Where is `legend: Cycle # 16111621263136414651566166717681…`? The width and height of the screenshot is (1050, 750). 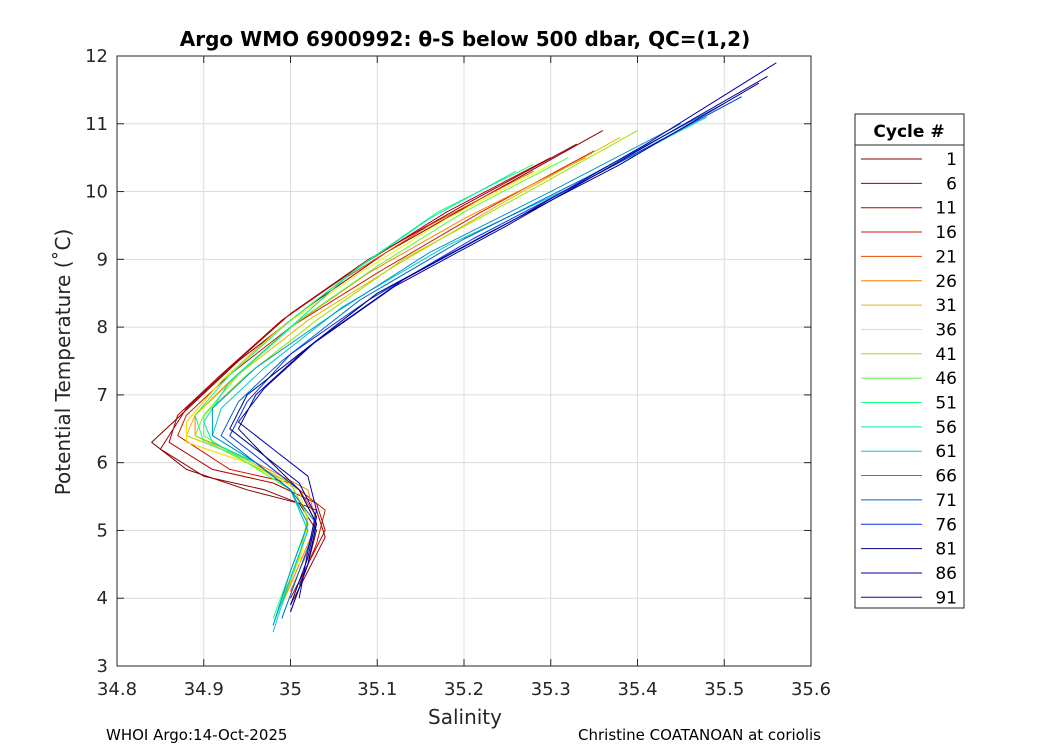
legend: Cycle # 16111621263136414651566166717681… is located at coordinates (909, 361).